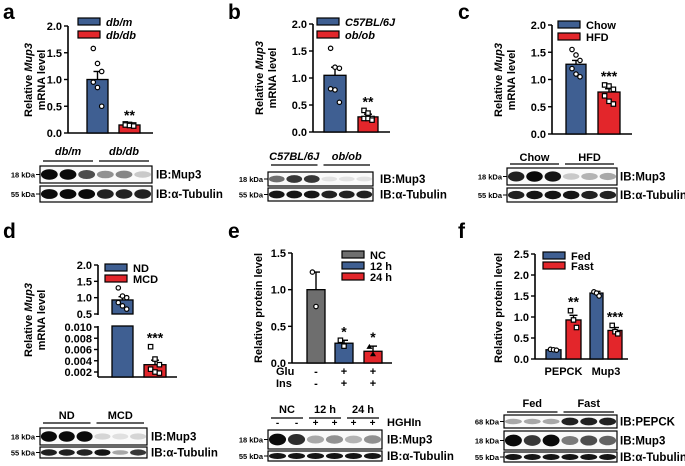 Image resolution: width=685 pixels, height=466 pixels. I want to click on lane-sign: -, so click(277, 423).